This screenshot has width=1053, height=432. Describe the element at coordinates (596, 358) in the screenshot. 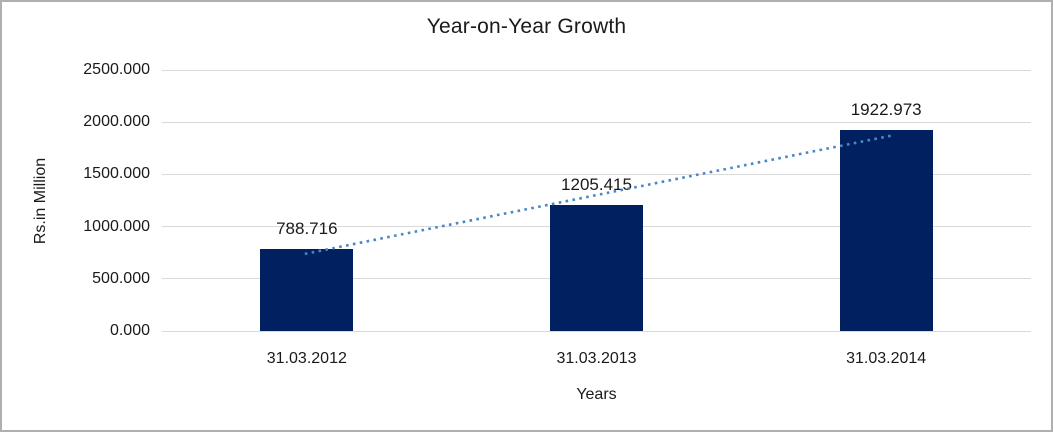

I see `x-tick-label: 31.03.2013` at that location.